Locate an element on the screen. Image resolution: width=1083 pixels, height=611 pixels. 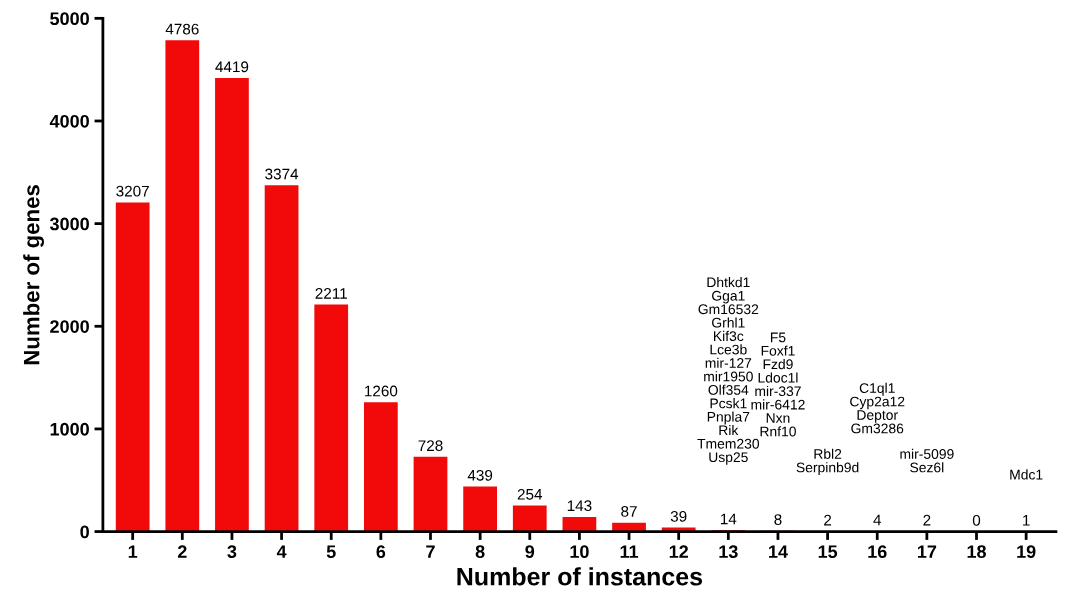
data-label: 1 is located at coordinates (1026, 520).